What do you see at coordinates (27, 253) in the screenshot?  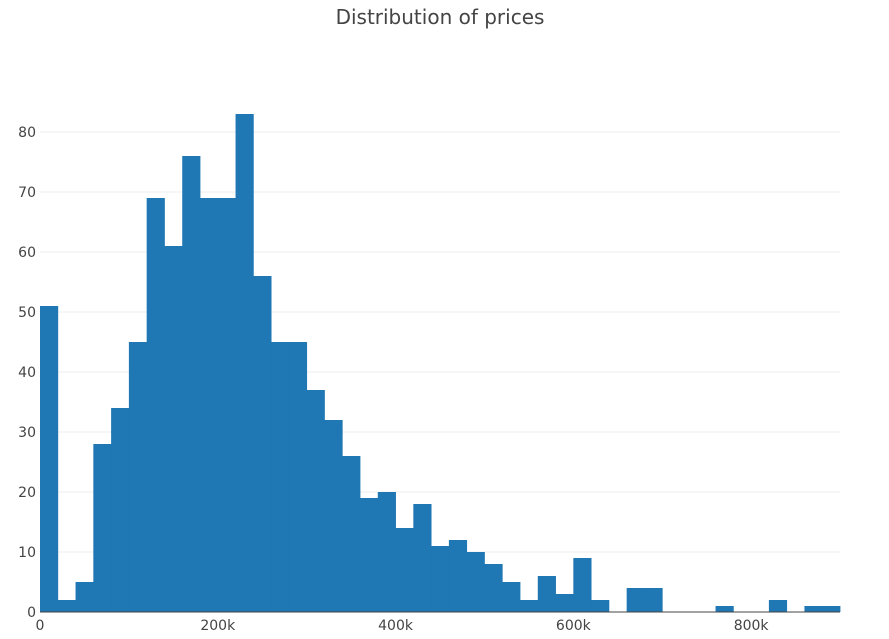 I see `y-tick-label: 60` at bounding box center [27, 253].